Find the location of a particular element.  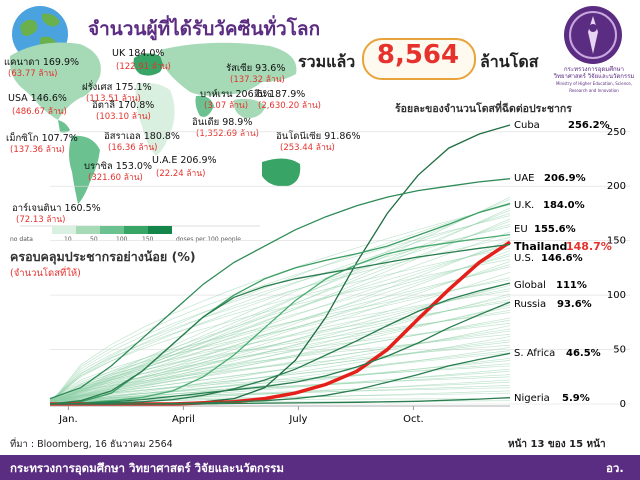

series-value-label: 146.6% is located at coordinates (562, 258).